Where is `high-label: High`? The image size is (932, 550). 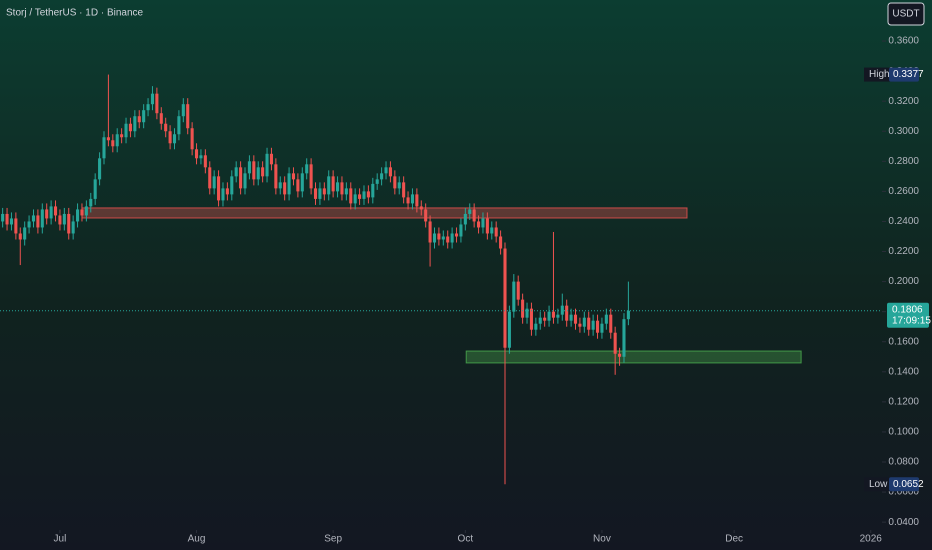 high-label: High is located at coordinates (879, 74).